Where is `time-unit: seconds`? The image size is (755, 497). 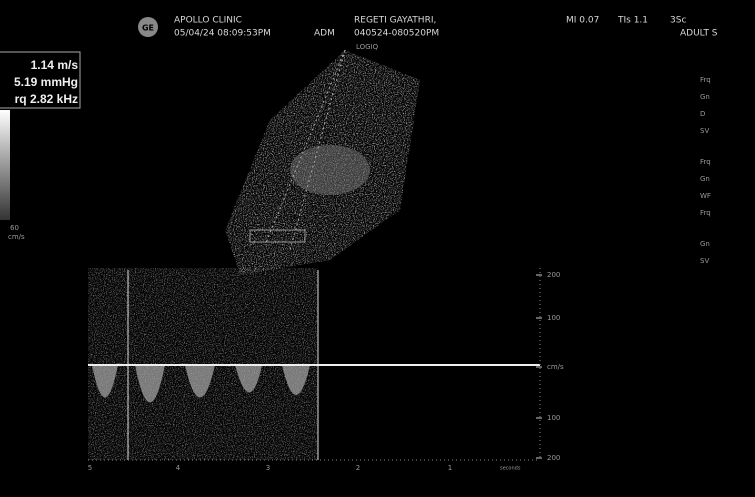
time-unit: seconds is located at coordinates (510, 469).